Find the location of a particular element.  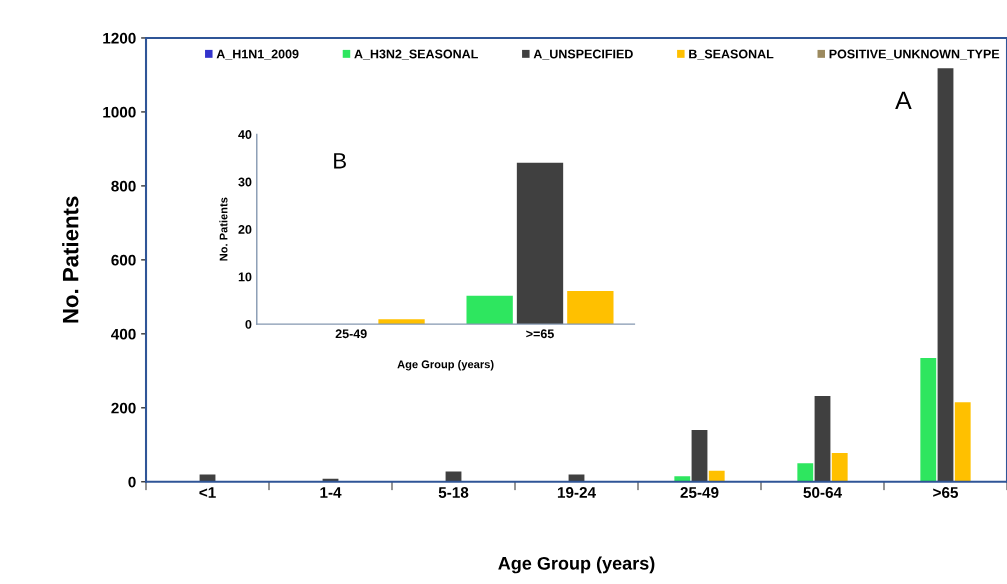

y-tick-label: 40 is located at coordinates (245, 134).